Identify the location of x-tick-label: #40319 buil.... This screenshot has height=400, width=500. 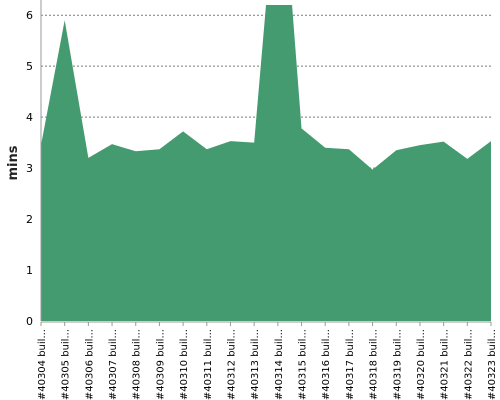
(397, 364).